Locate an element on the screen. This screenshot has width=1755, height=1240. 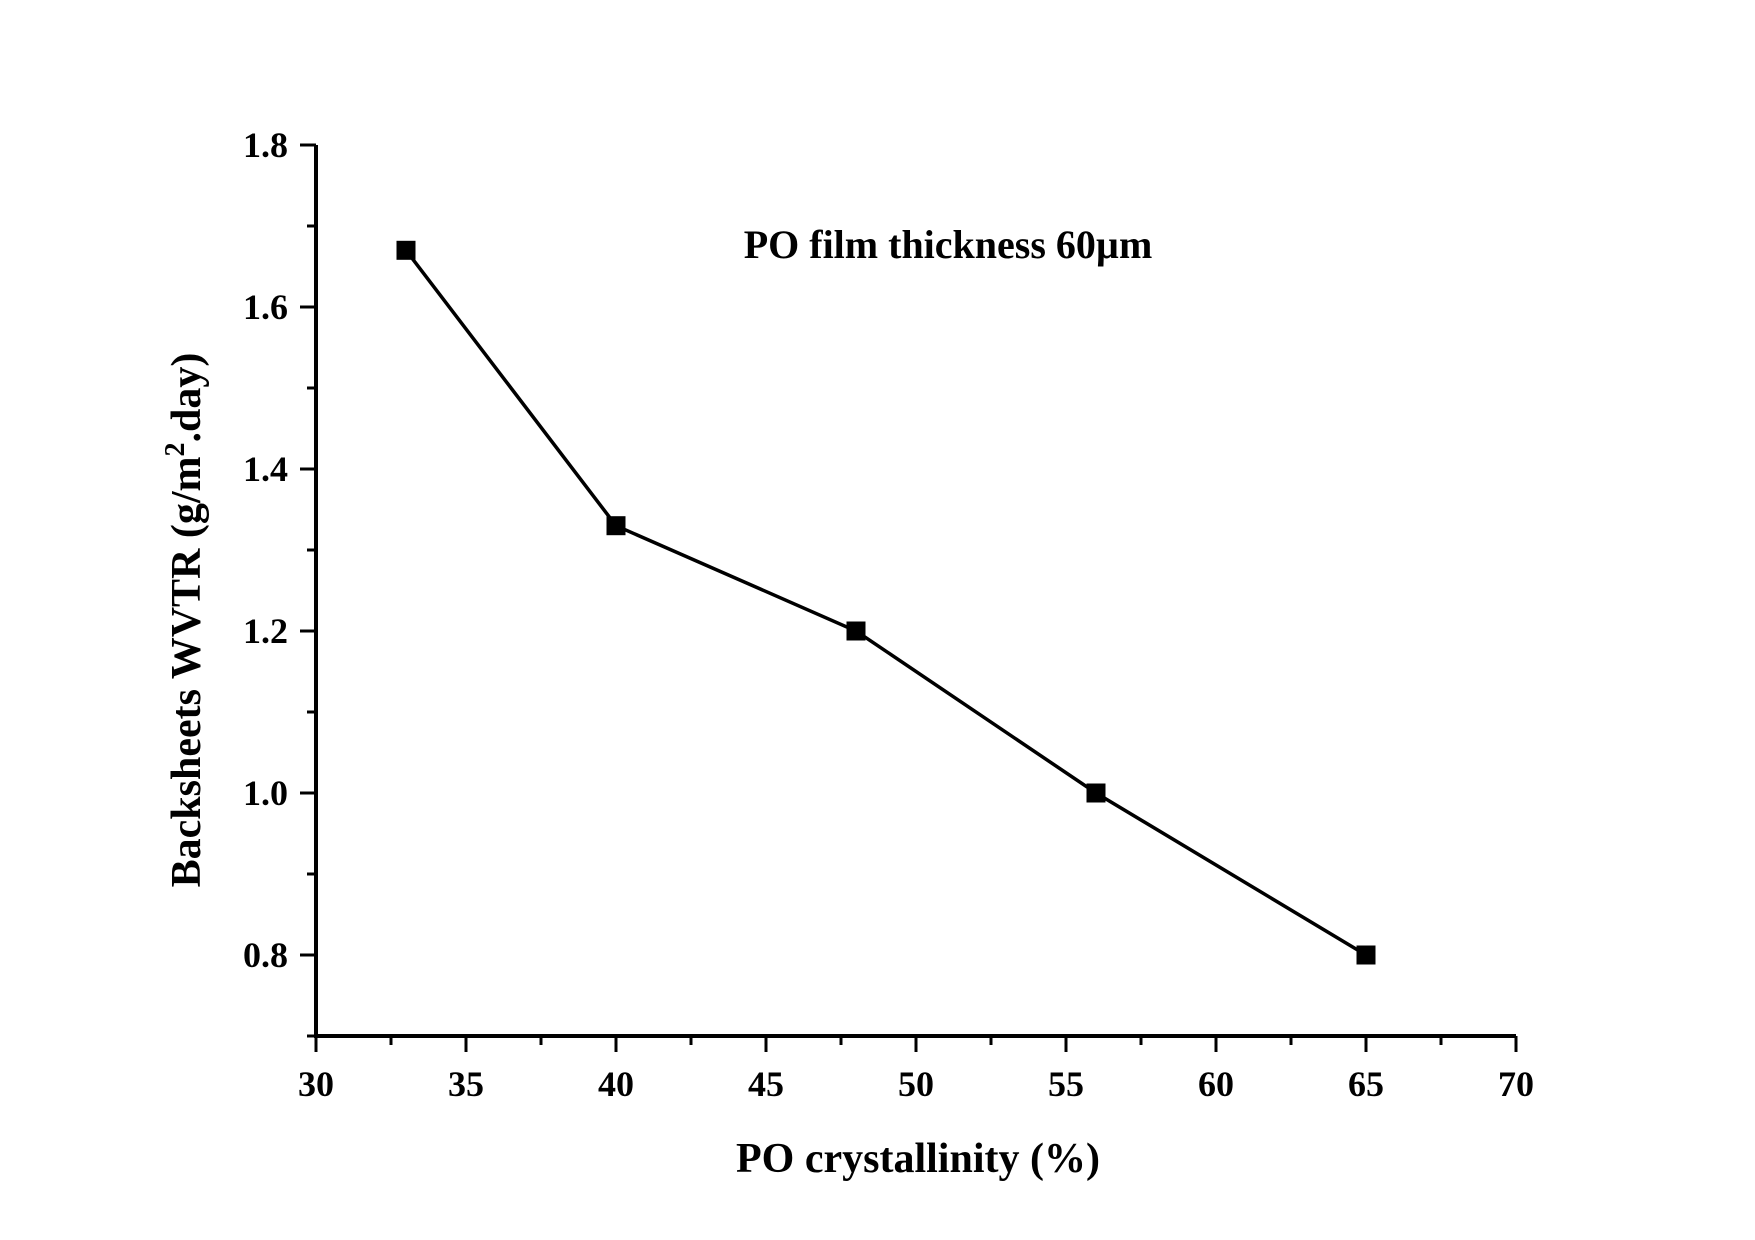
y-axis-title-main: Backsheets WVTR (g/m is located at coordinates (187, 671).